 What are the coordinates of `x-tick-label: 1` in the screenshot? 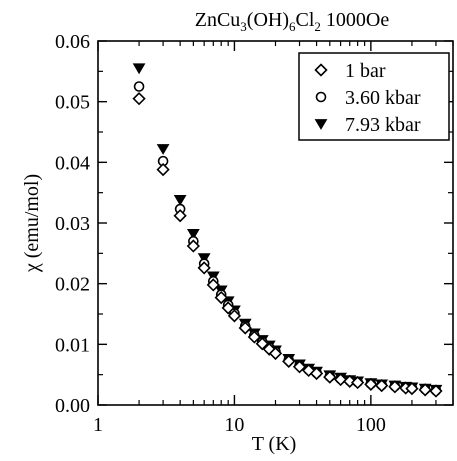 It's located at (98, 425).